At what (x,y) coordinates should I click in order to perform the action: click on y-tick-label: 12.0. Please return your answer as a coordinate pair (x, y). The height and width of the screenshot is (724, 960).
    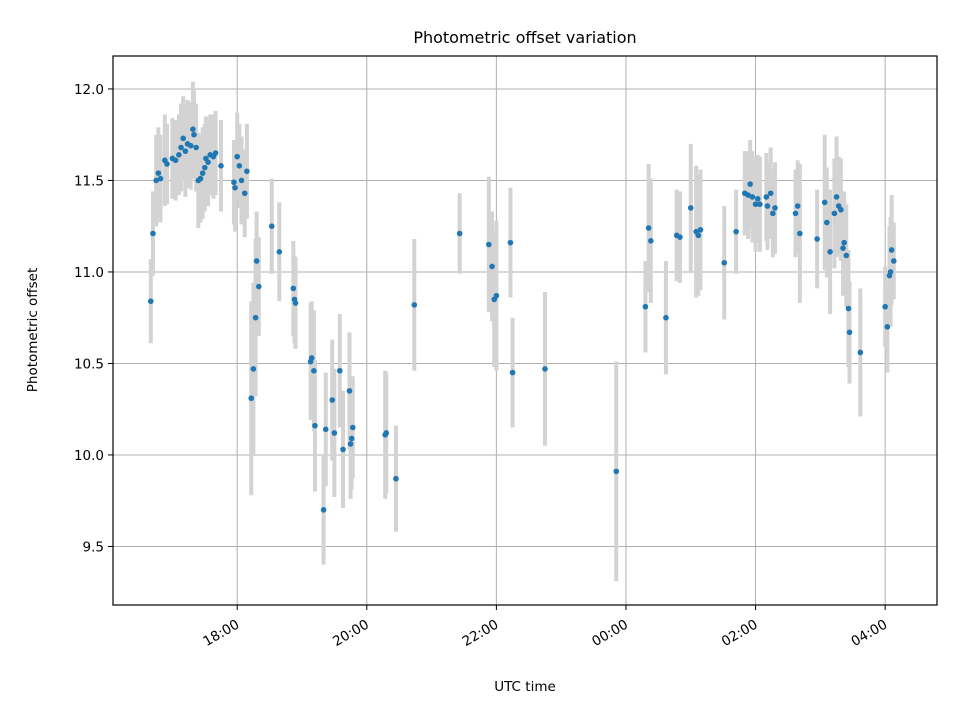
    Looking at the image, I should click on (89, 90).